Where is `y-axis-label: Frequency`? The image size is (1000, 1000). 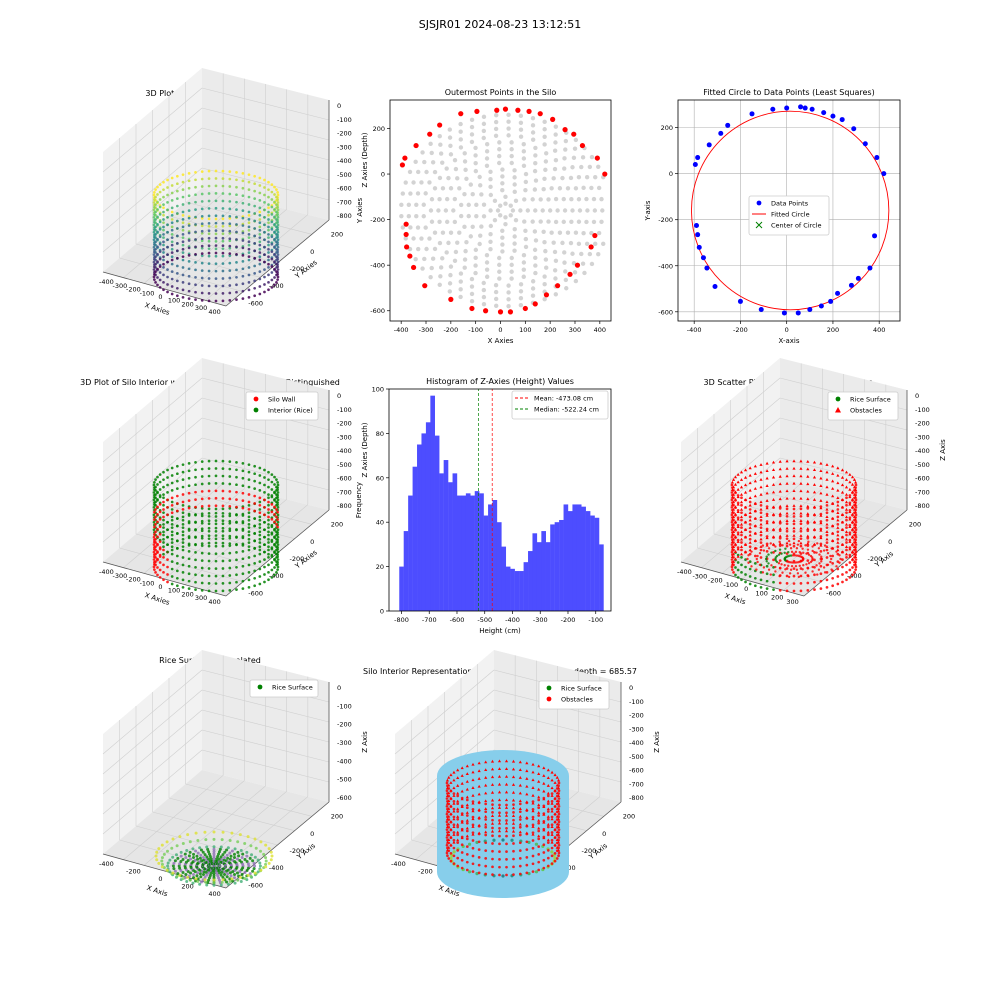
y-axis-label: Frequency is located at coordinates (359, 500).